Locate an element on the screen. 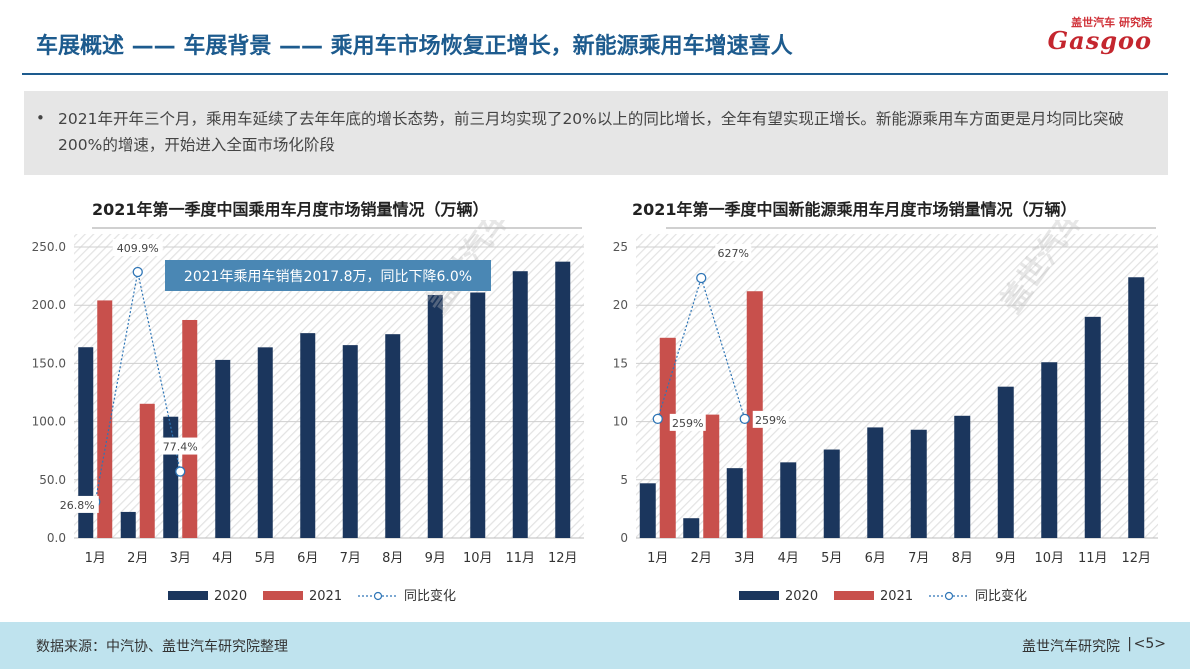 The width and height of the screenshot is (1190, 669). y-tick-label: 200.0 is located at coordinates (49, 305).